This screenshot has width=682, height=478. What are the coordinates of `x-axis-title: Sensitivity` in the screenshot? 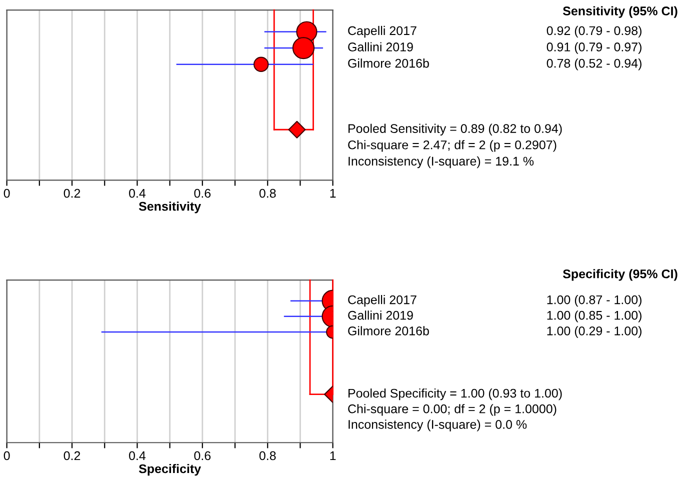 It's located at (170, 208).